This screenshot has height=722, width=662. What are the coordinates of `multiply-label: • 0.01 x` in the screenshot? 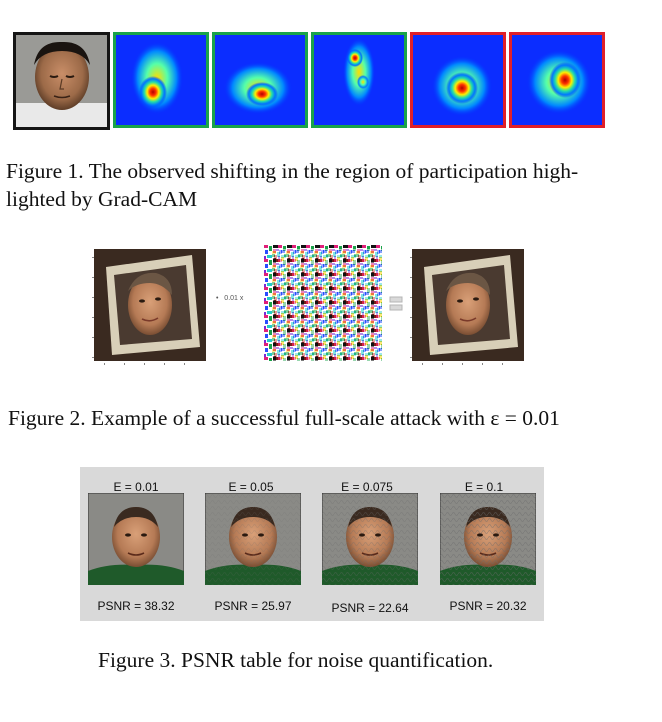 It's located at (229, 298).